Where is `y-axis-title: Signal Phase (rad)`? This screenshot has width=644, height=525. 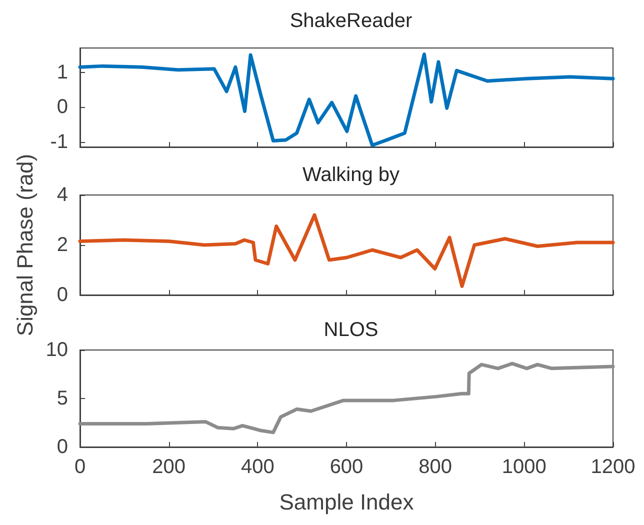
y-axis-title: Signal Phase (rad) is located at coordinates (25, 245).